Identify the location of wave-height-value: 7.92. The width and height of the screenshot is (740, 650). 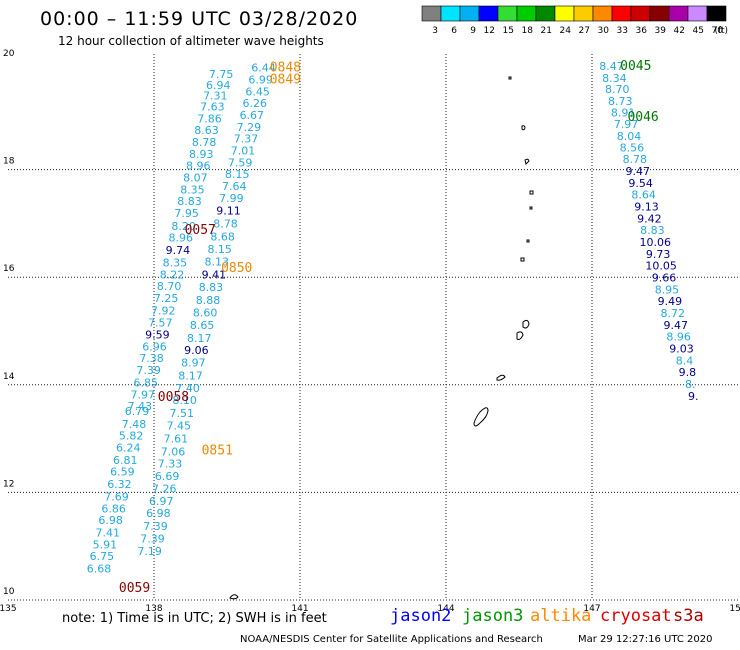
(163, 310).